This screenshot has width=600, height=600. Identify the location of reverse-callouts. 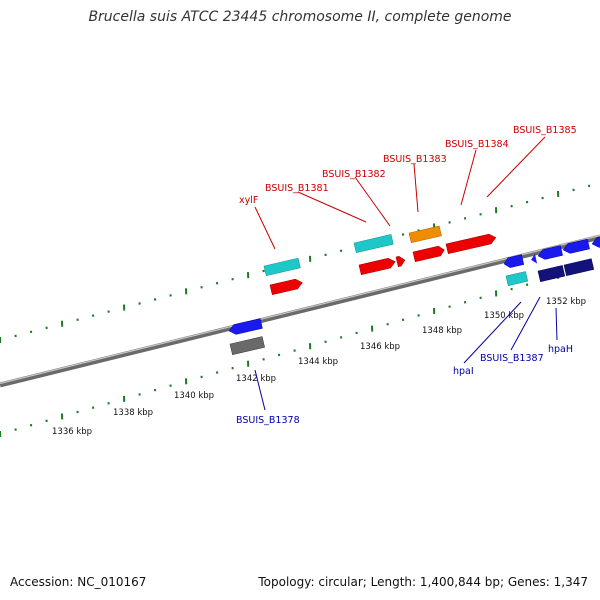
(406, 353).